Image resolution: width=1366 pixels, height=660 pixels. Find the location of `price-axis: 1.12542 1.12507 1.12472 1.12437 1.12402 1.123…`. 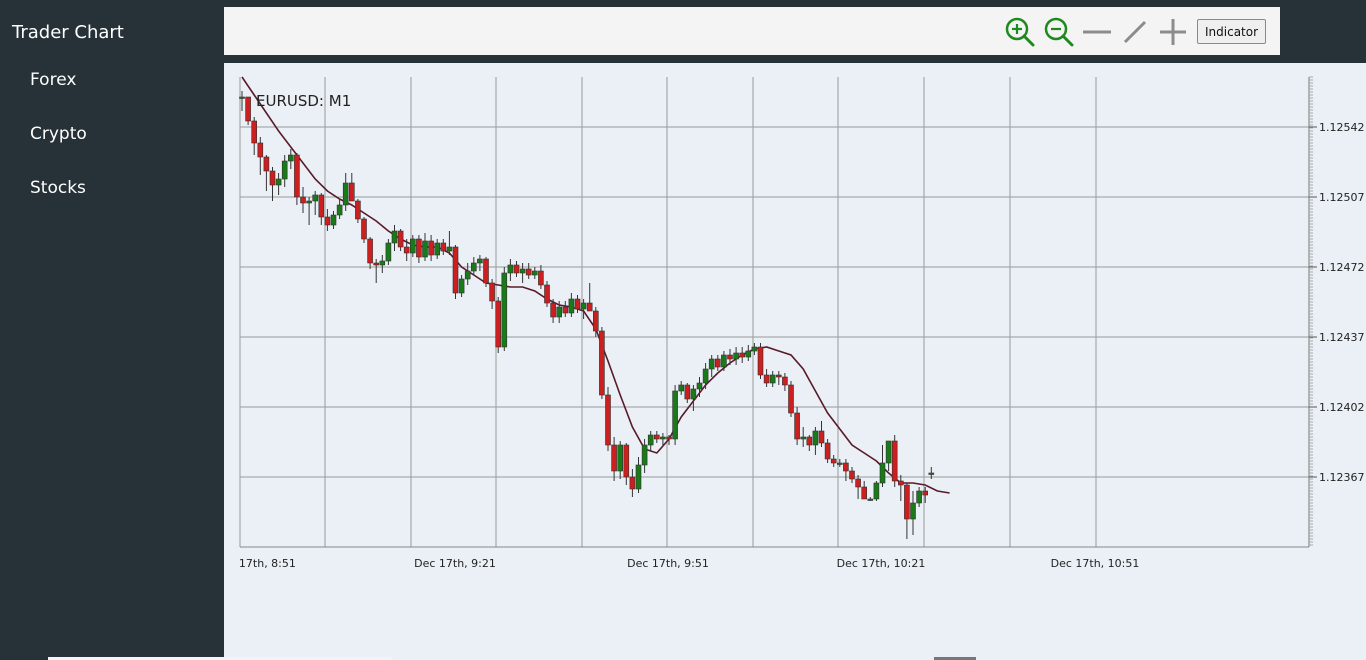

price-axis: 1.12542 1.12507 1.12472 1.12437 1.12402 1.123… is located at coordinates (1336, 311).